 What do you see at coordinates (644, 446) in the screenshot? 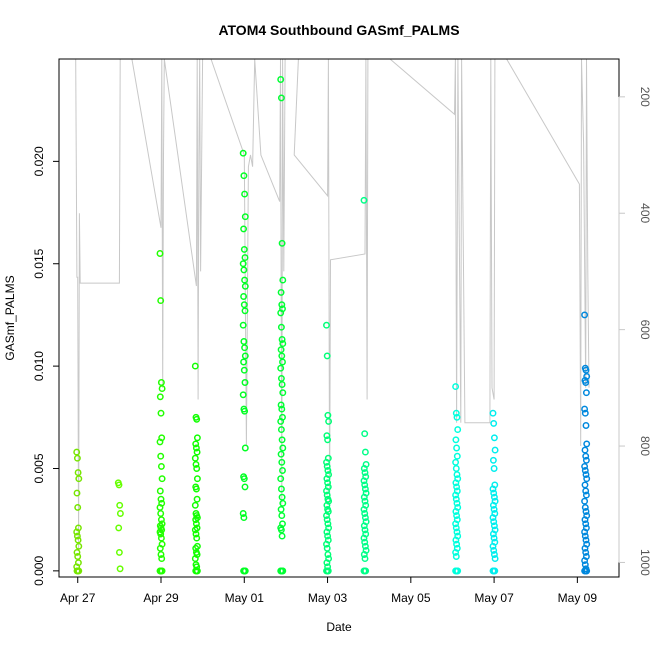
I see `right-tick-label: 800` at bounding box center [644, 446].